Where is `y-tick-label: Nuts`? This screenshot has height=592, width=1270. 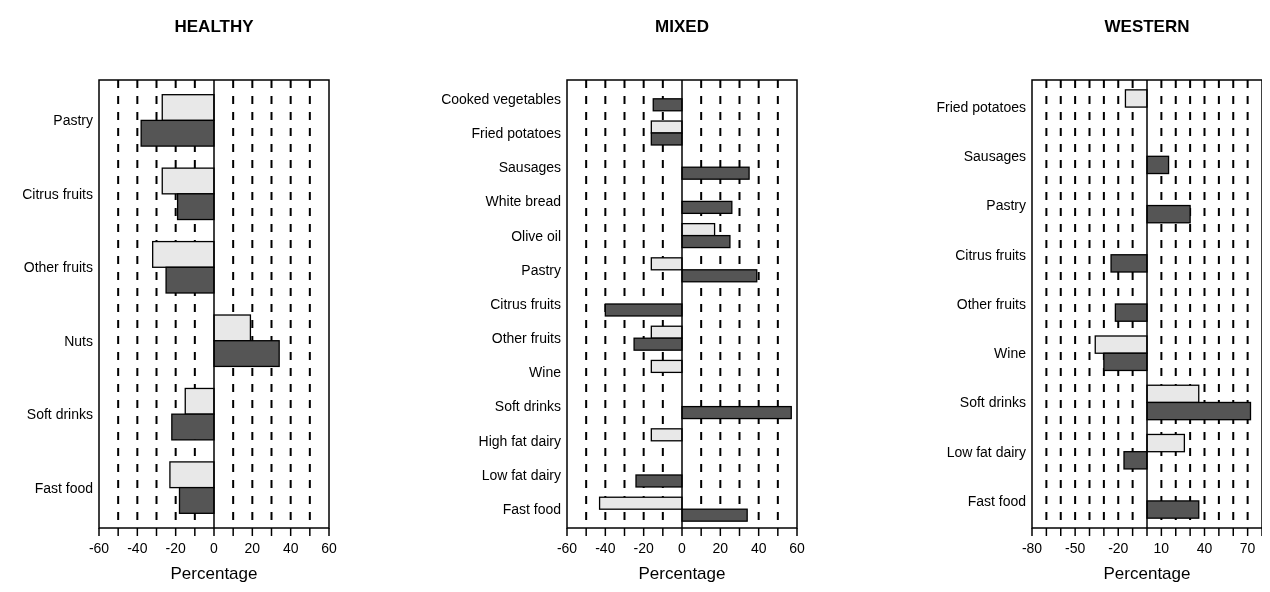
y-tick-label: Nuts is located at coordinates (78, 340).